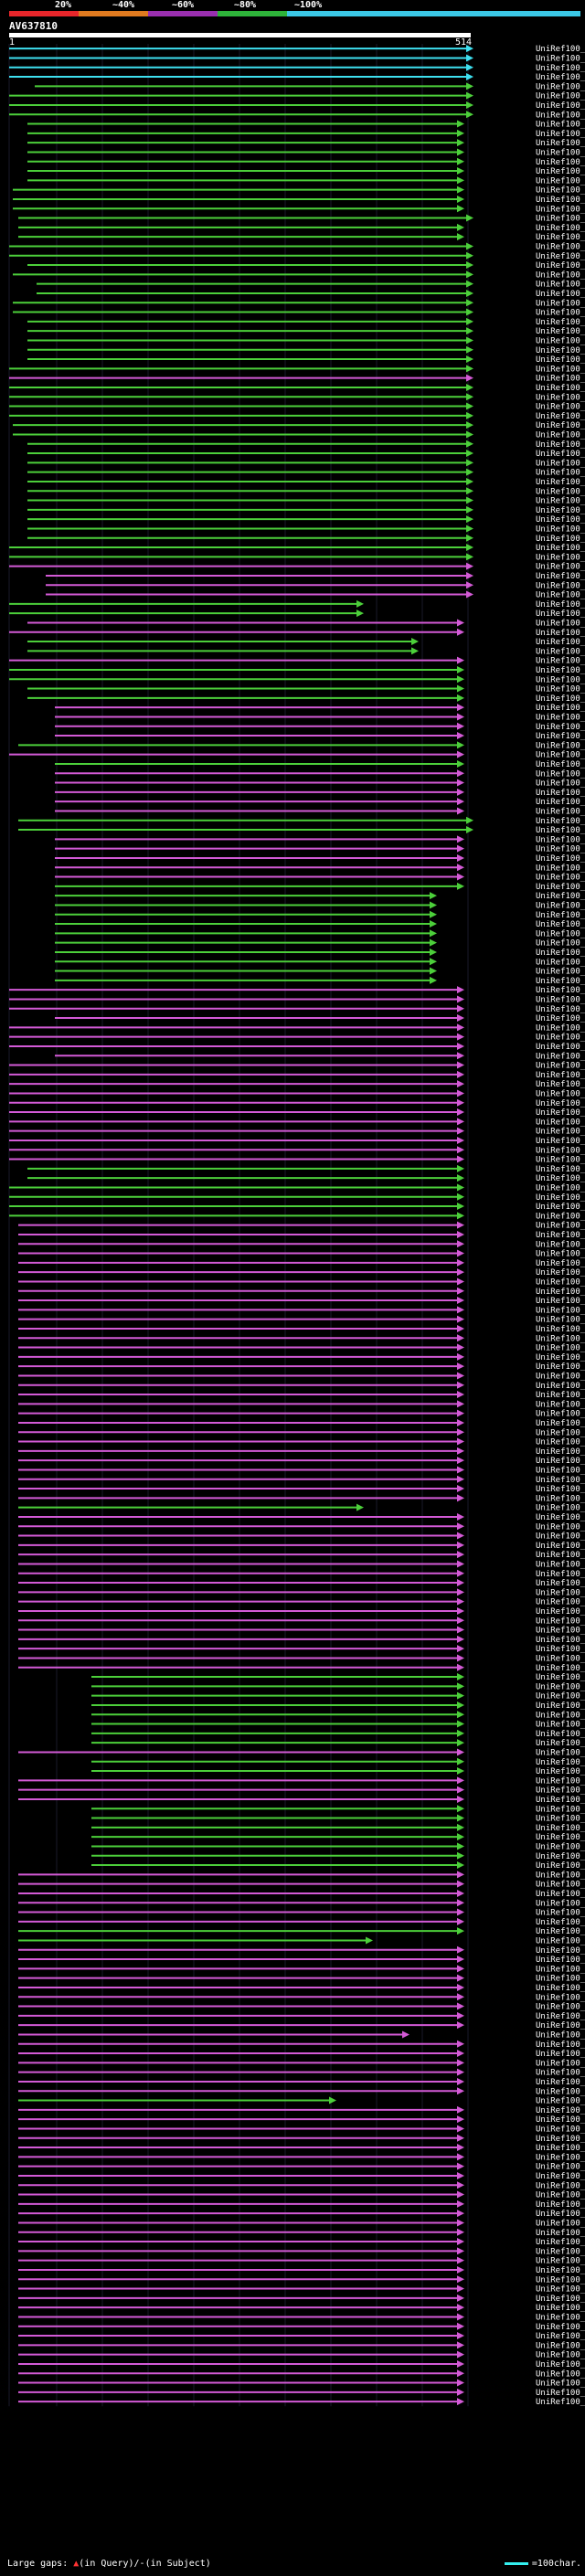 The width and height of the screenshot is (585, 2576). I want to click on hit-label: UniRef100_A9MS75, so click(561, 2364).